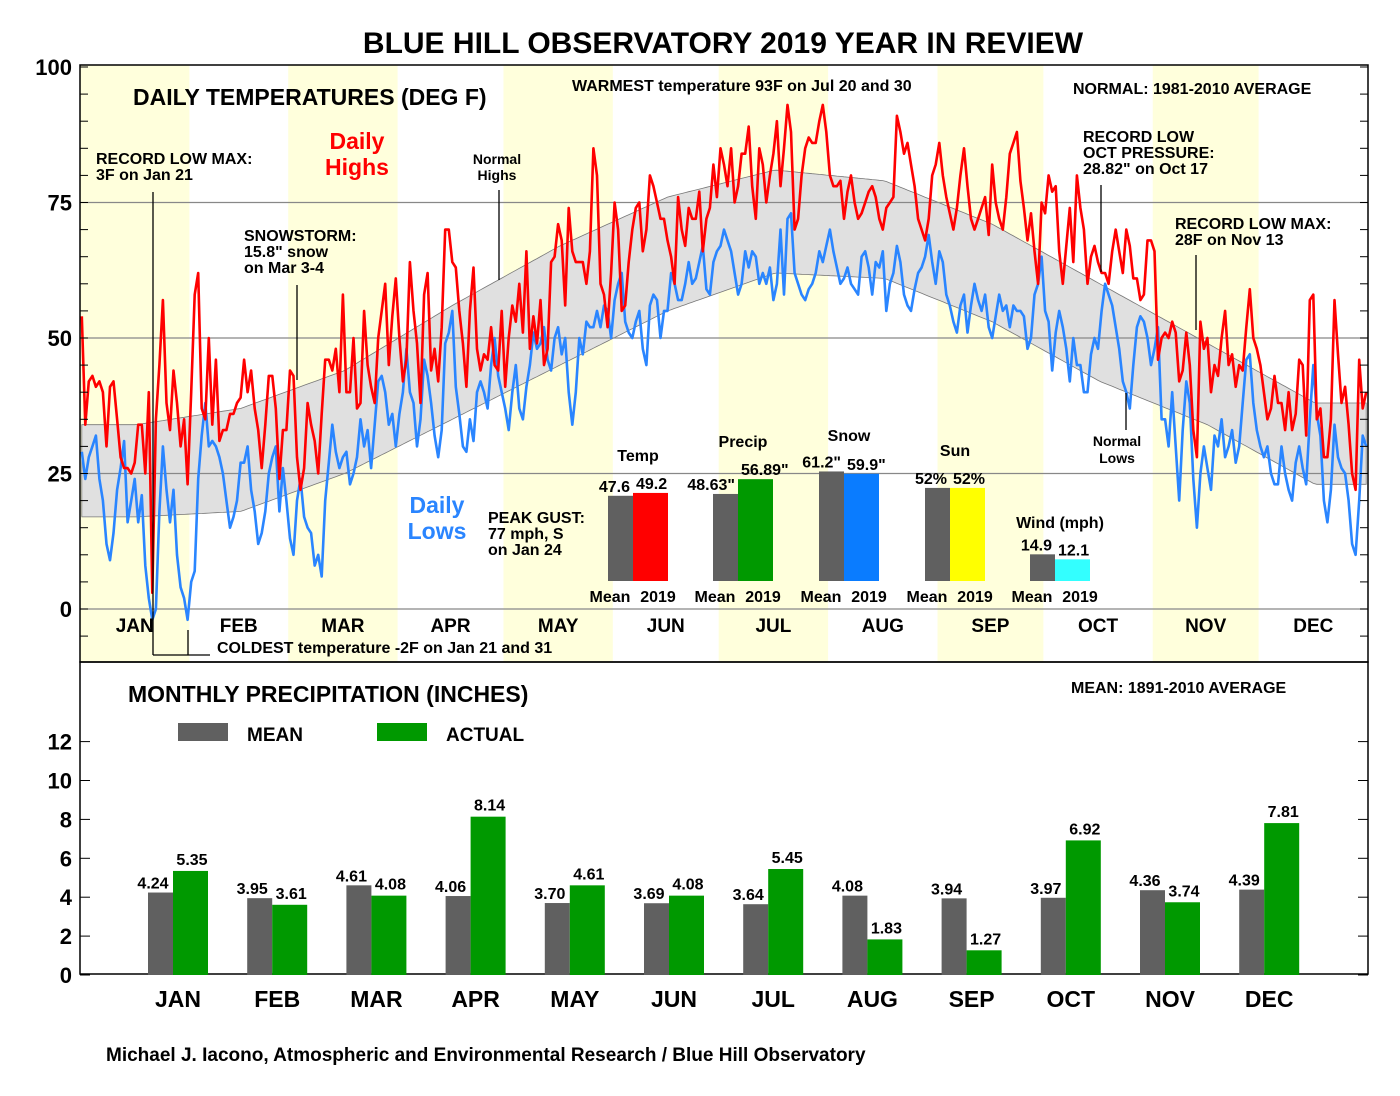 This screenshot has height=1096, width=1400. I want to click on precip-actual-bar-jun, so click(686, 935).